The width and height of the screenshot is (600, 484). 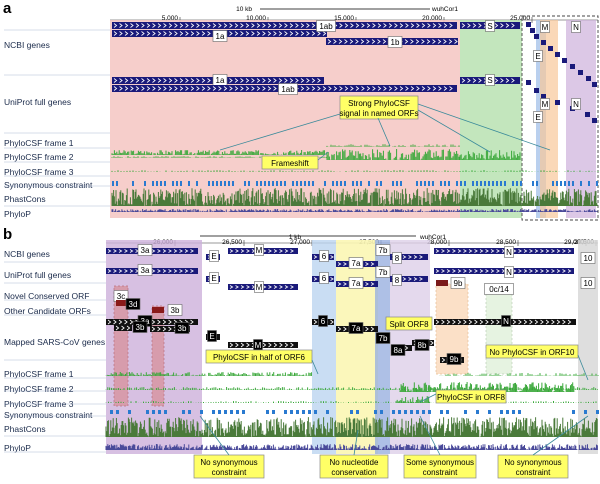 I want to click on b-sarscov-m-bar, so click(x=263, y=345).